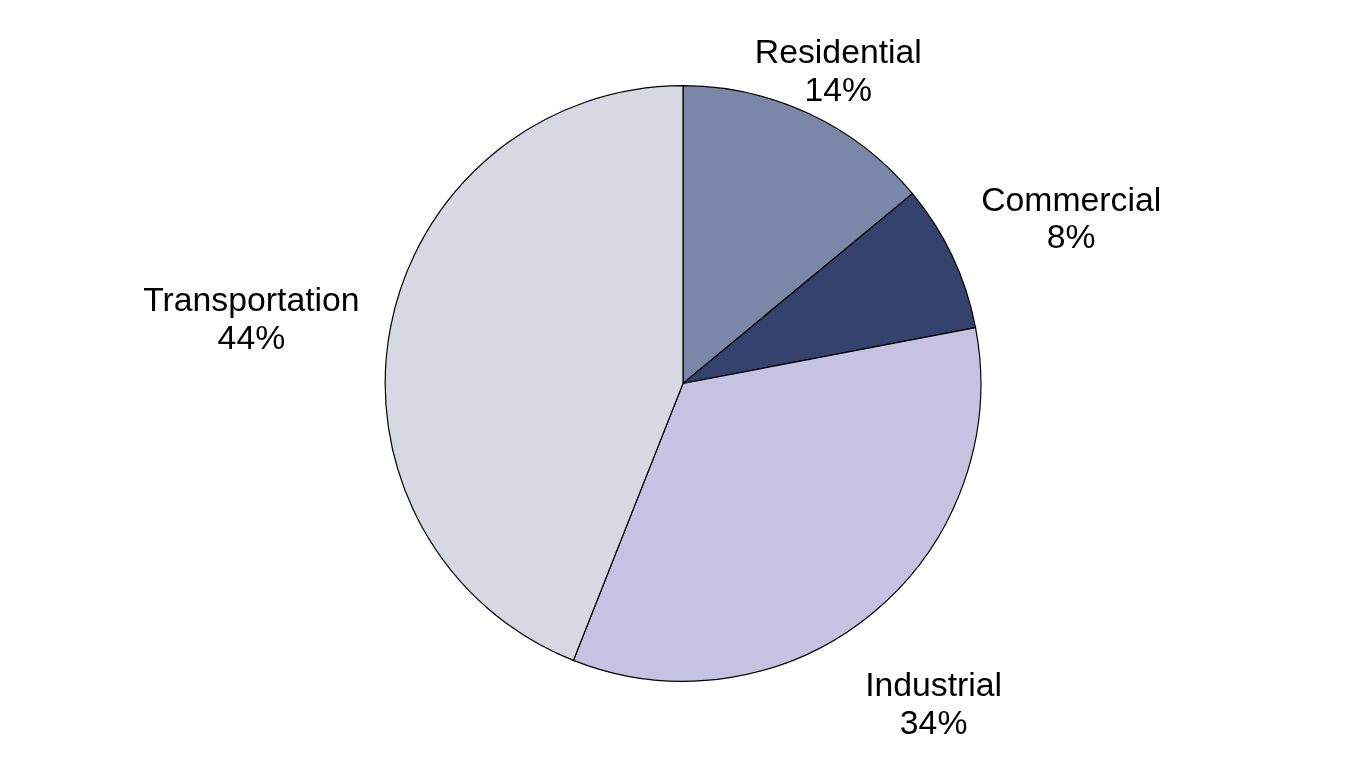 The width and height of the screenshot is (1366, 757). I want to click on data-label: 14%, so click(838, 89).